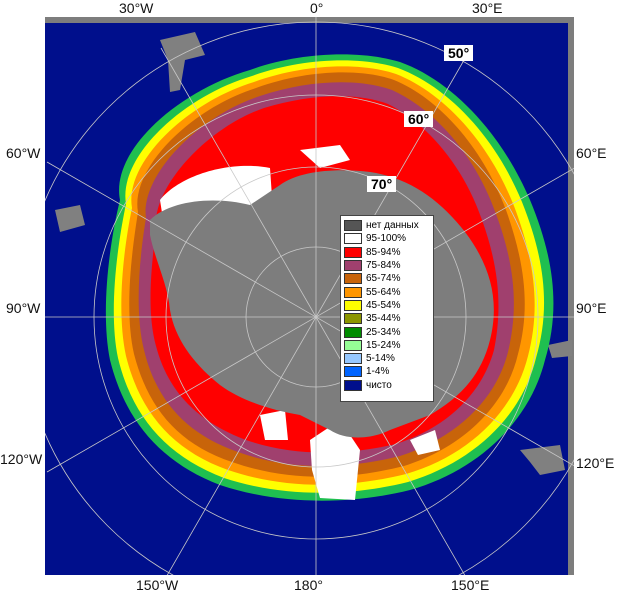  I want to click on legend-item-25-34: 25-34%, so click(387, 331).